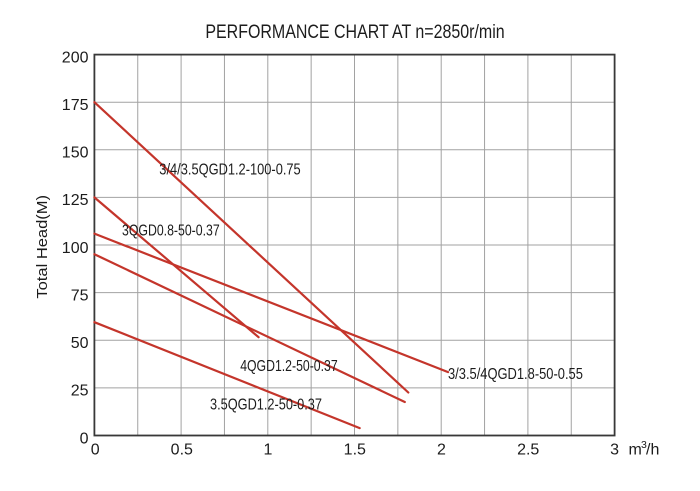  I want to click on svg-text: 1, so click(268, 449).